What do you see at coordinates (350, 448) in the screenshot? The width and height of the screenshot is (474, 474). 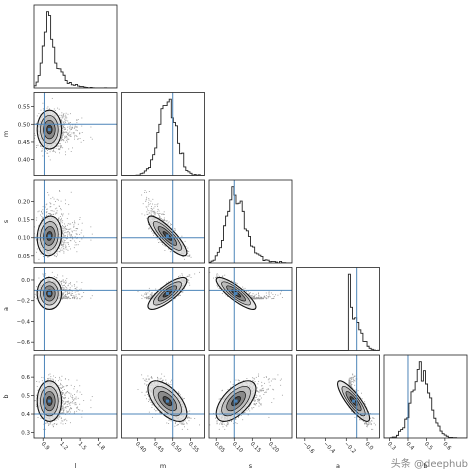 I see `x-tick-label-a: −0.2` at bounding box center [350, 448].